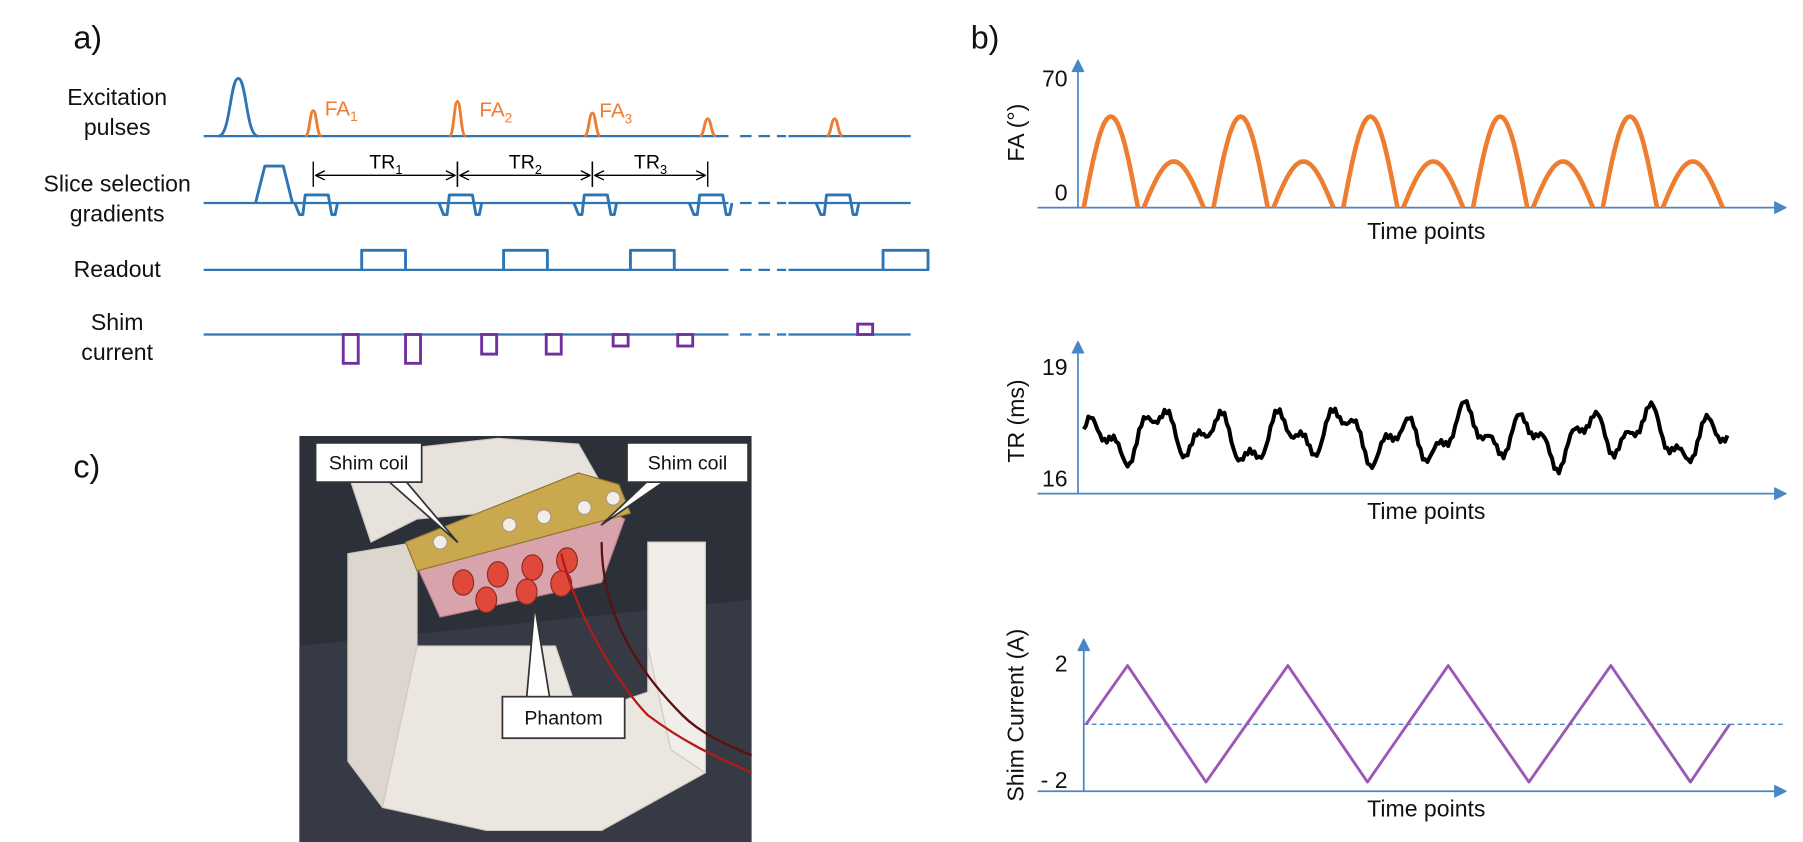  Describe the element at coordinates (1055, 479) in the screenshot. I see `y-bottom-label: 16` at that location.